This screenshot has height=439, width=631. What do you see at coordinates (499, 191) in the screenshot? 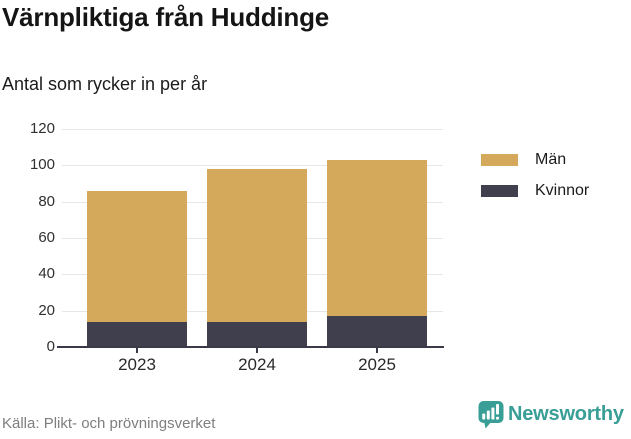
I see `legend-swatch-kvinnor` at bounding box center [499, 191].